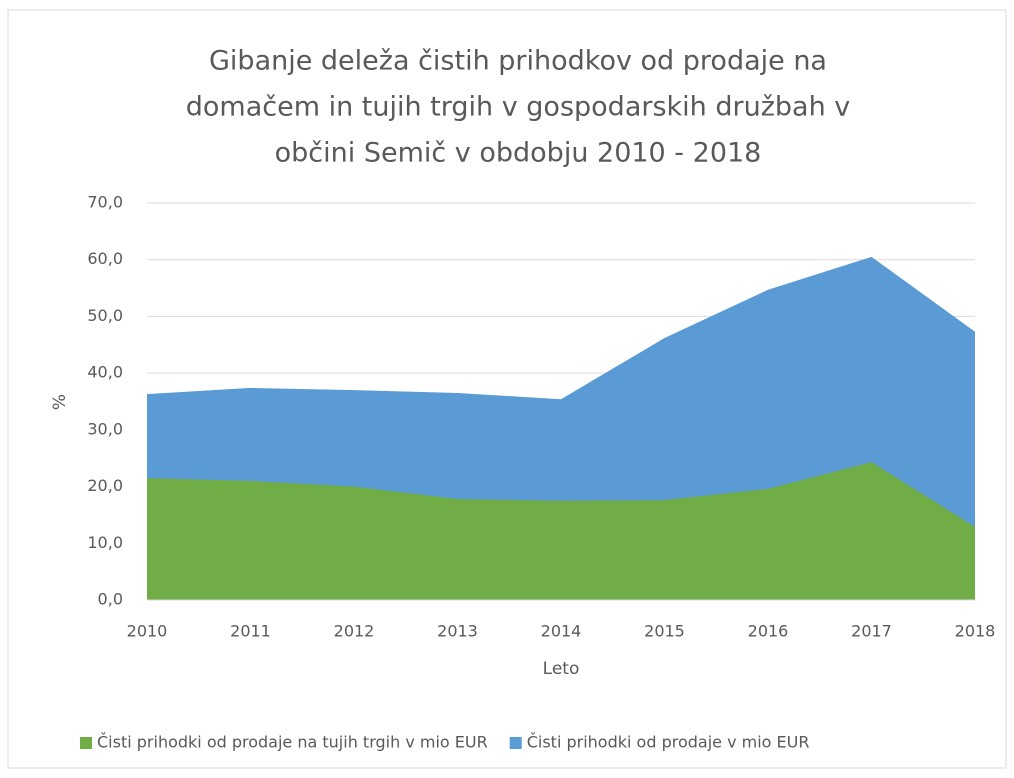  I want to click on legend-label: Čisti prihodki od prodaje v mio EUR, so click(668, 742).